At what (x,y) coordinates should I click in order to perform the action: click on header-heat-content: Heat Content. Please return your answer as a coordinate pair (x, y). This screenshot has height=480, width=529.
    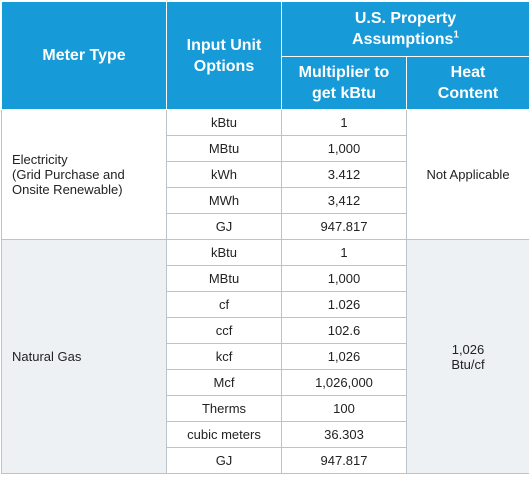
    Looking at the image, I should click on (468, 83).